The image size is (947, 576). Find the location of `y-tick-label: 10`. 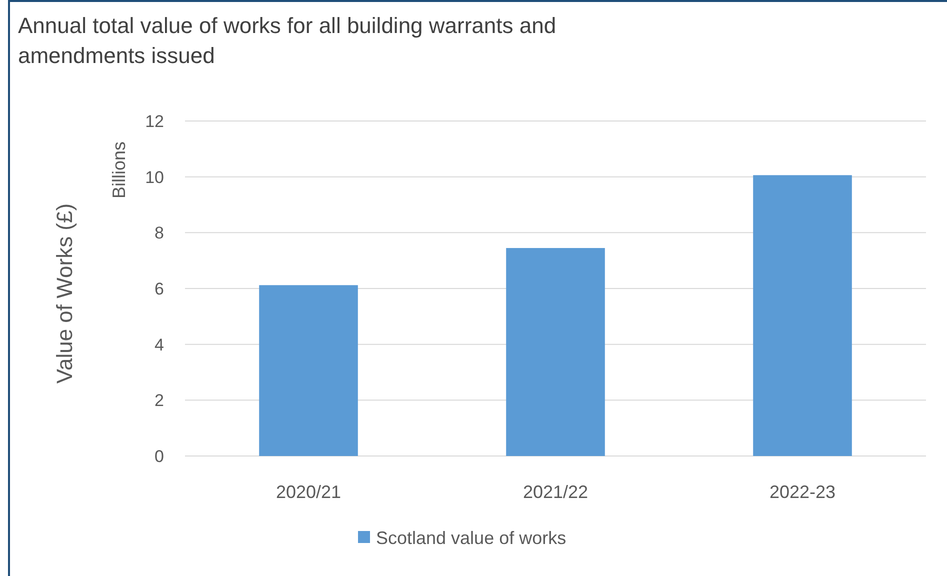

y-tick-label: 10 is located at coordinates (154, 177).